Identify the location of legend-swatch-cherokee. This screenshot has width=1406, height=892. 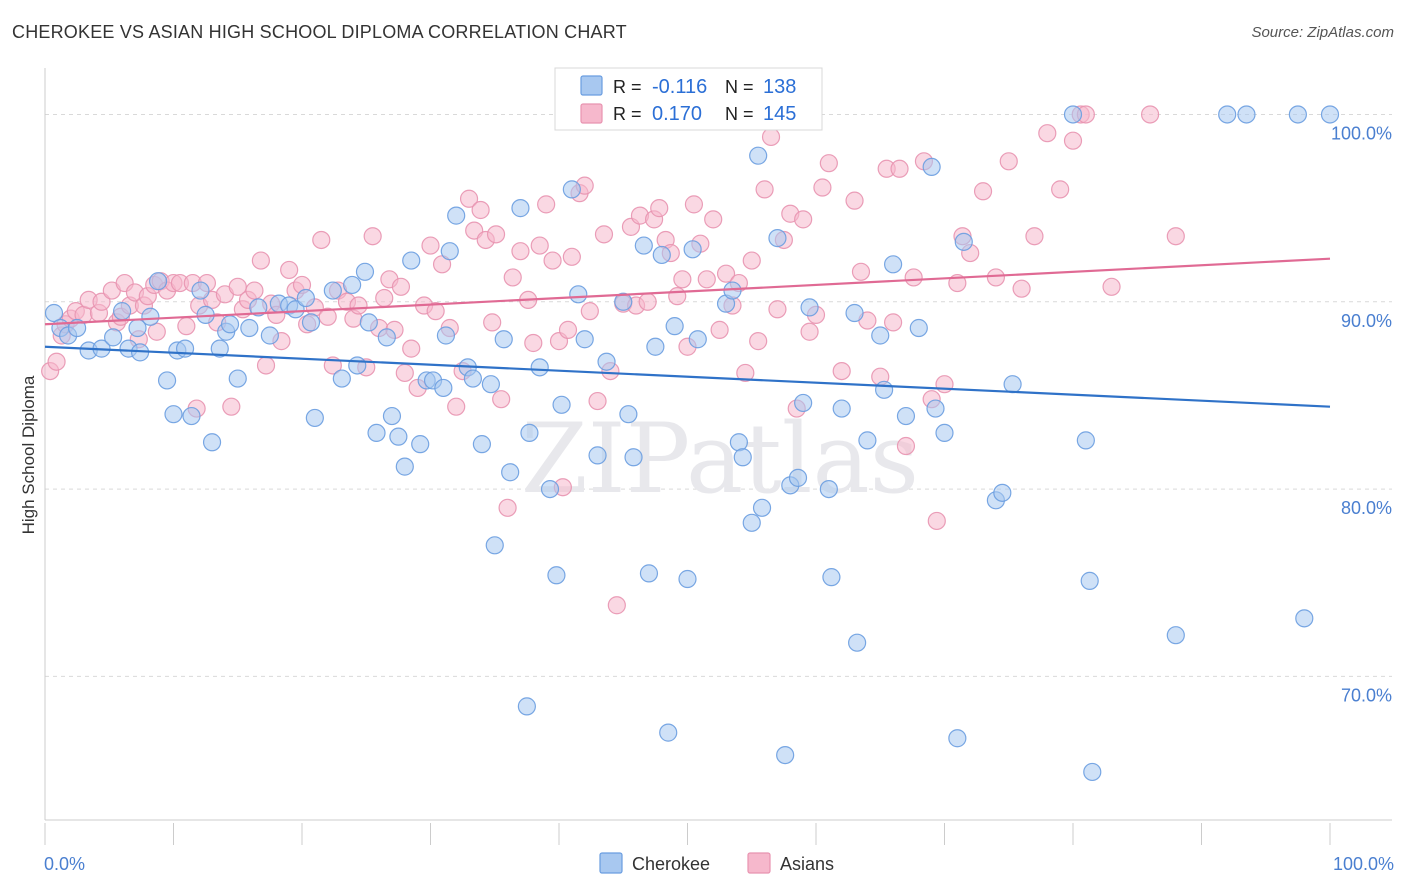
(611, 863).